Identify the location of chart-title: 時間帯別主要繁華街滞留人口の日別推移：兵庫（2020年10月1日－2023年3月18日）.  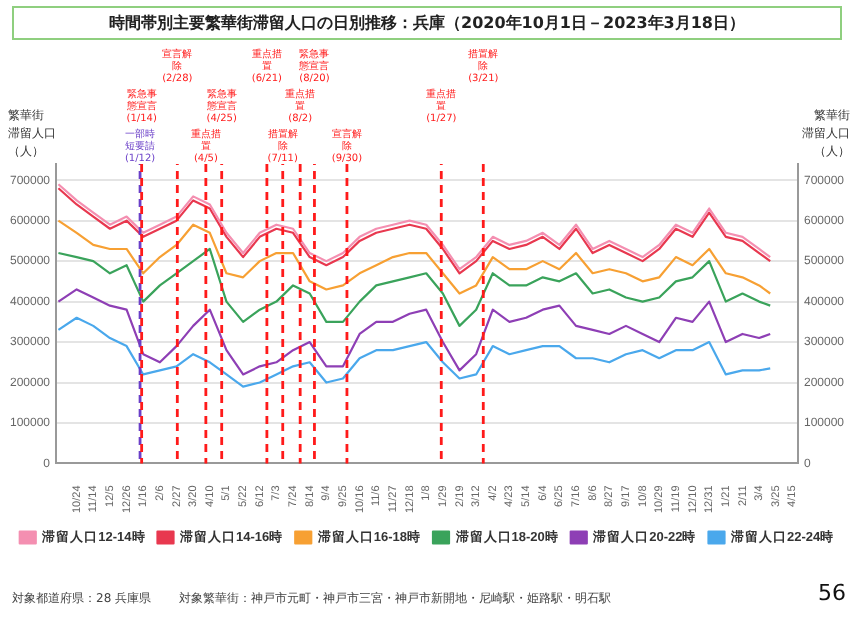
(427, 23).